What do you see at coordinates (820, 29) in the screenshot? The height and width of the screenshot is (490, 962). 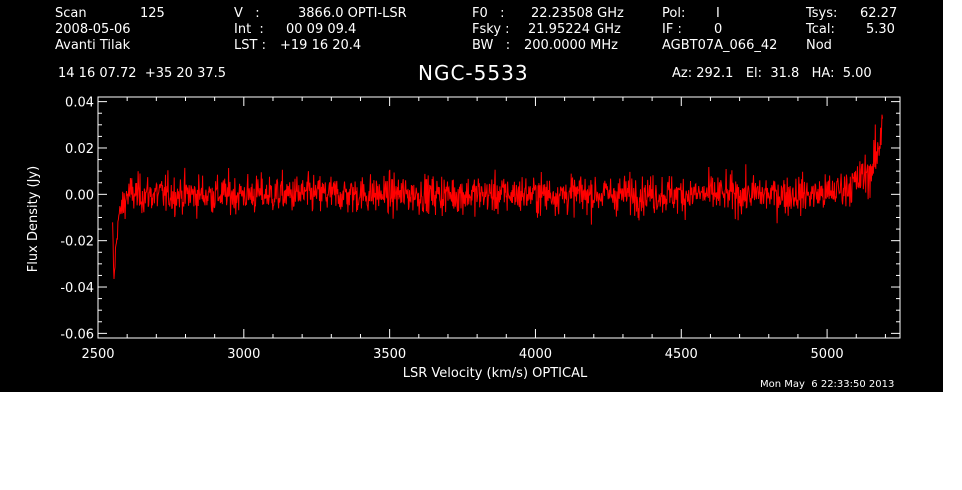 I see `tcal-label: Tcal:` at bounding box center [820, 29].